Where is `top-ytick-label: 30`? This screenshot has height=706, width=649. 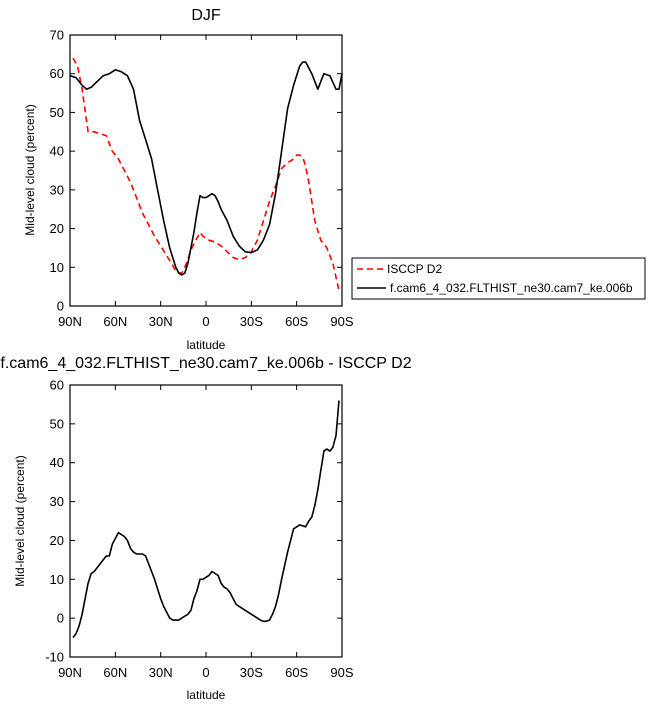
top-ytick-label: 30 is located at coordinates (57, 189).